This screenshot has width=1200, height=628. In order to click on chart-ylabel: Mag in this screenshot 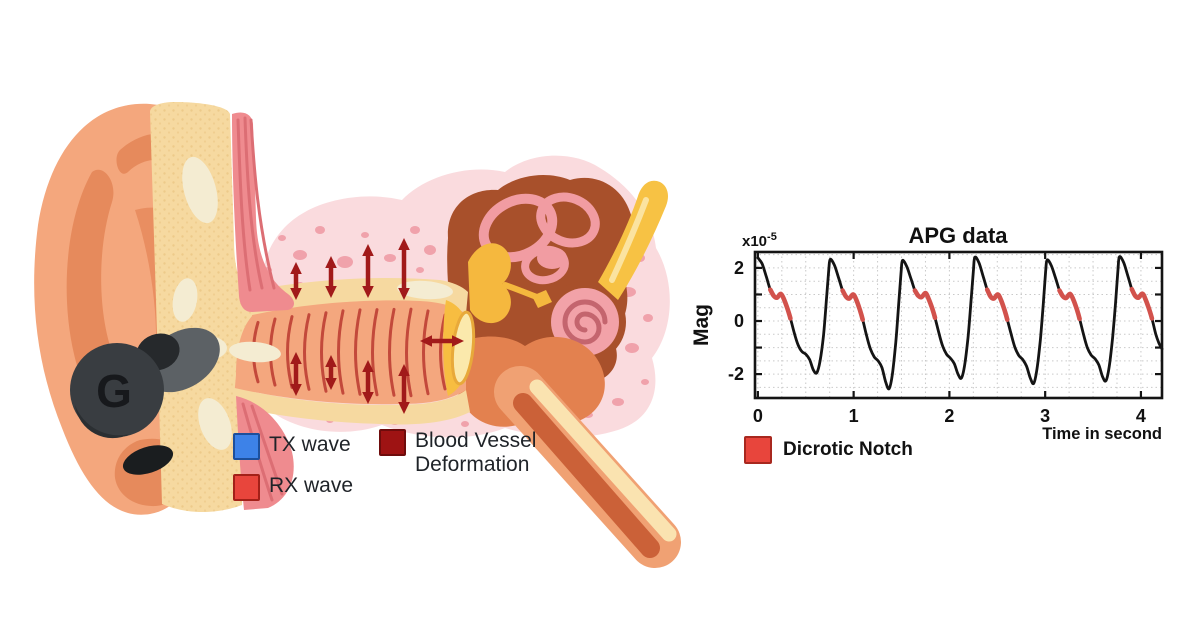, I will do `click(701, 325)`.